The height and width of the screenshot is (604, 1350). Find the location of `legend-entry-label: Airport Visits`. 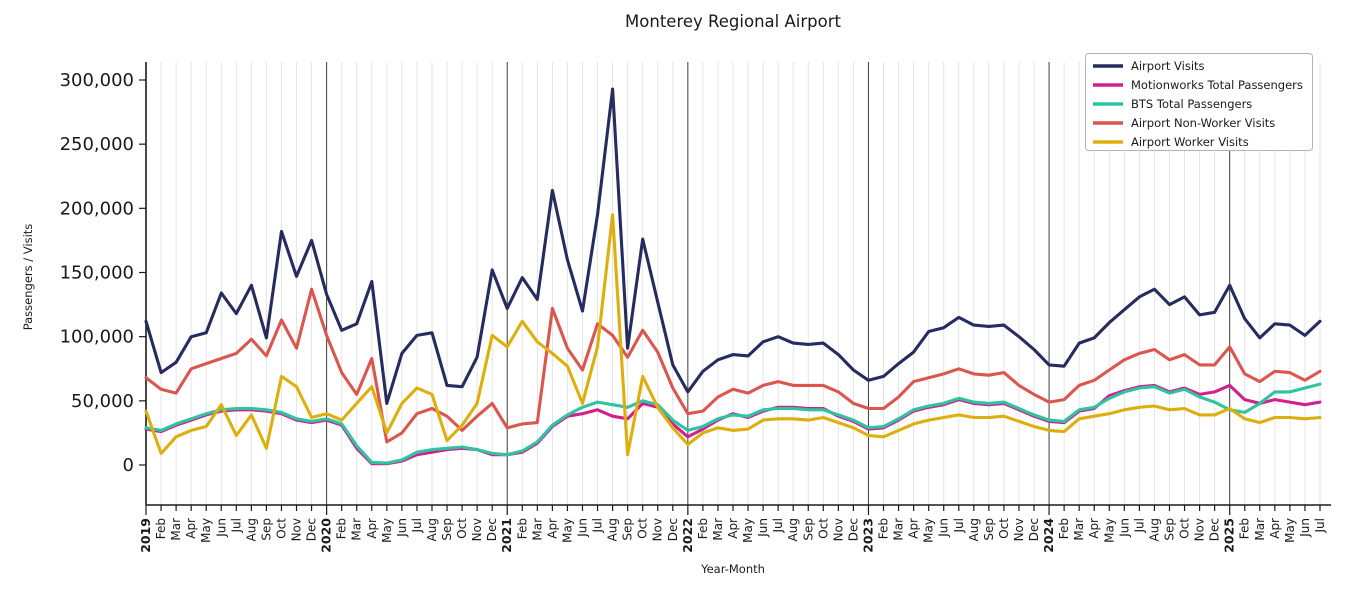

legend-entry-label: Airport Visits is located at coordinates (1168, 66).